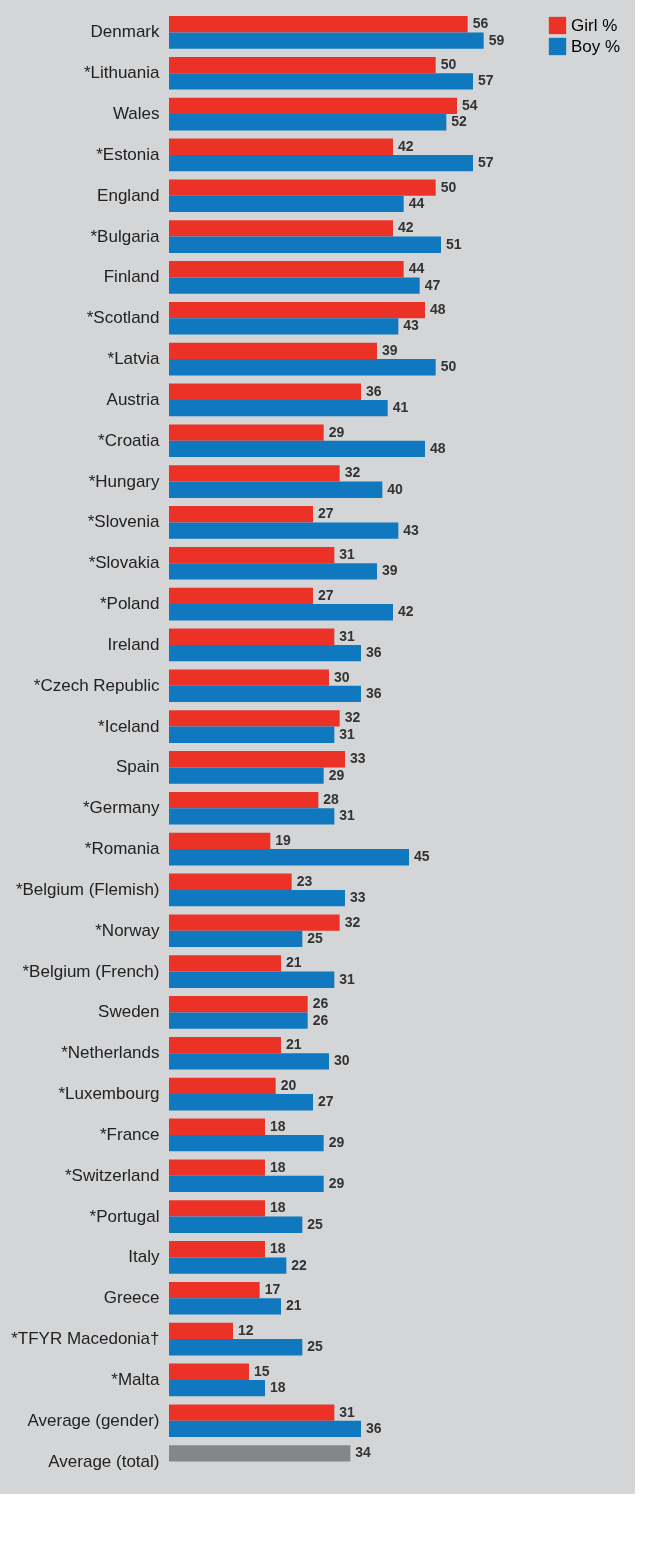 The height and width of the screenshot is (1541, 656). Describe the element at coordinates (127, 930) in the screenshot. I see `y-tick-label: *Norway` at that location.